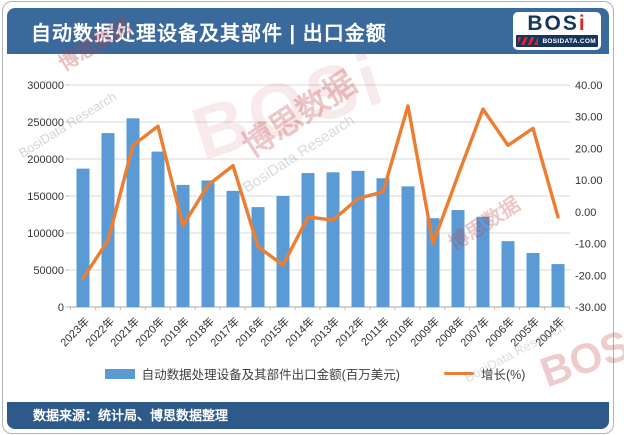  What do you see at coordinates (589, 118) in the screenshot?
I see `right-axis-tick-label: 30.00` at bounding box center [589, 118].